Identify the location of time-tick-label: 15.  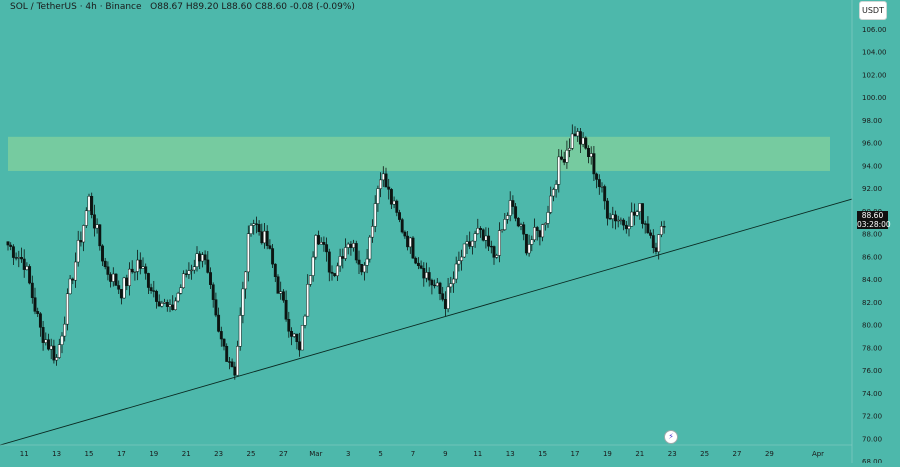
(542, 454).